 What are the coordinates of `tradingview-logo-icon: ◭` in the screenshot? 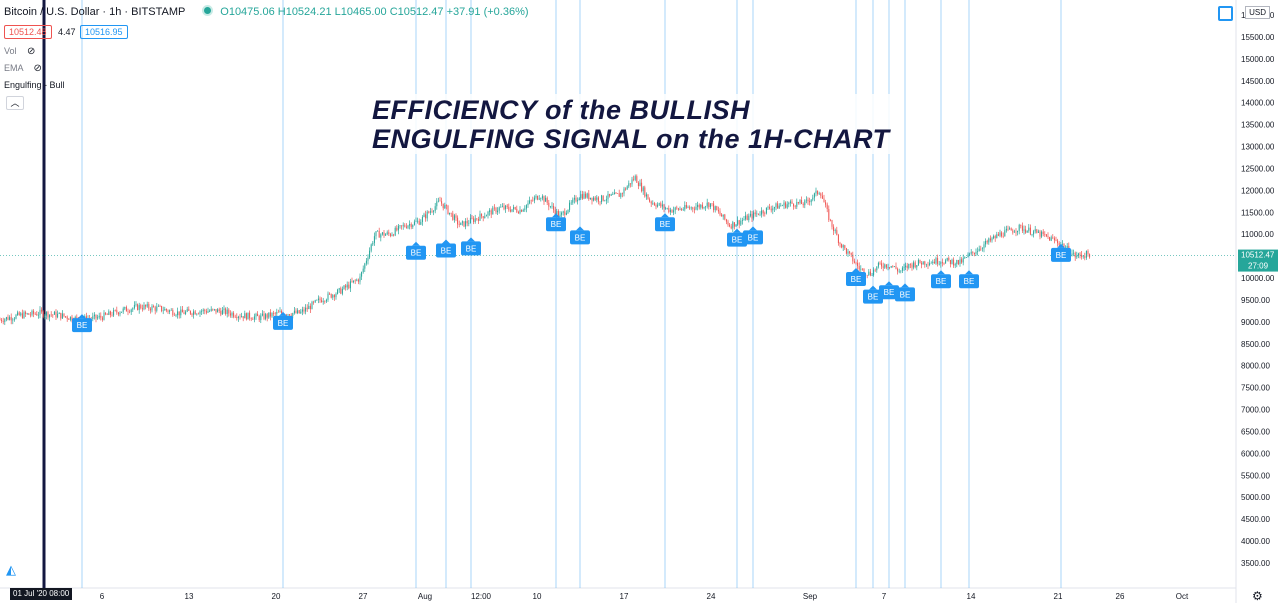 It's located at (11, 569).